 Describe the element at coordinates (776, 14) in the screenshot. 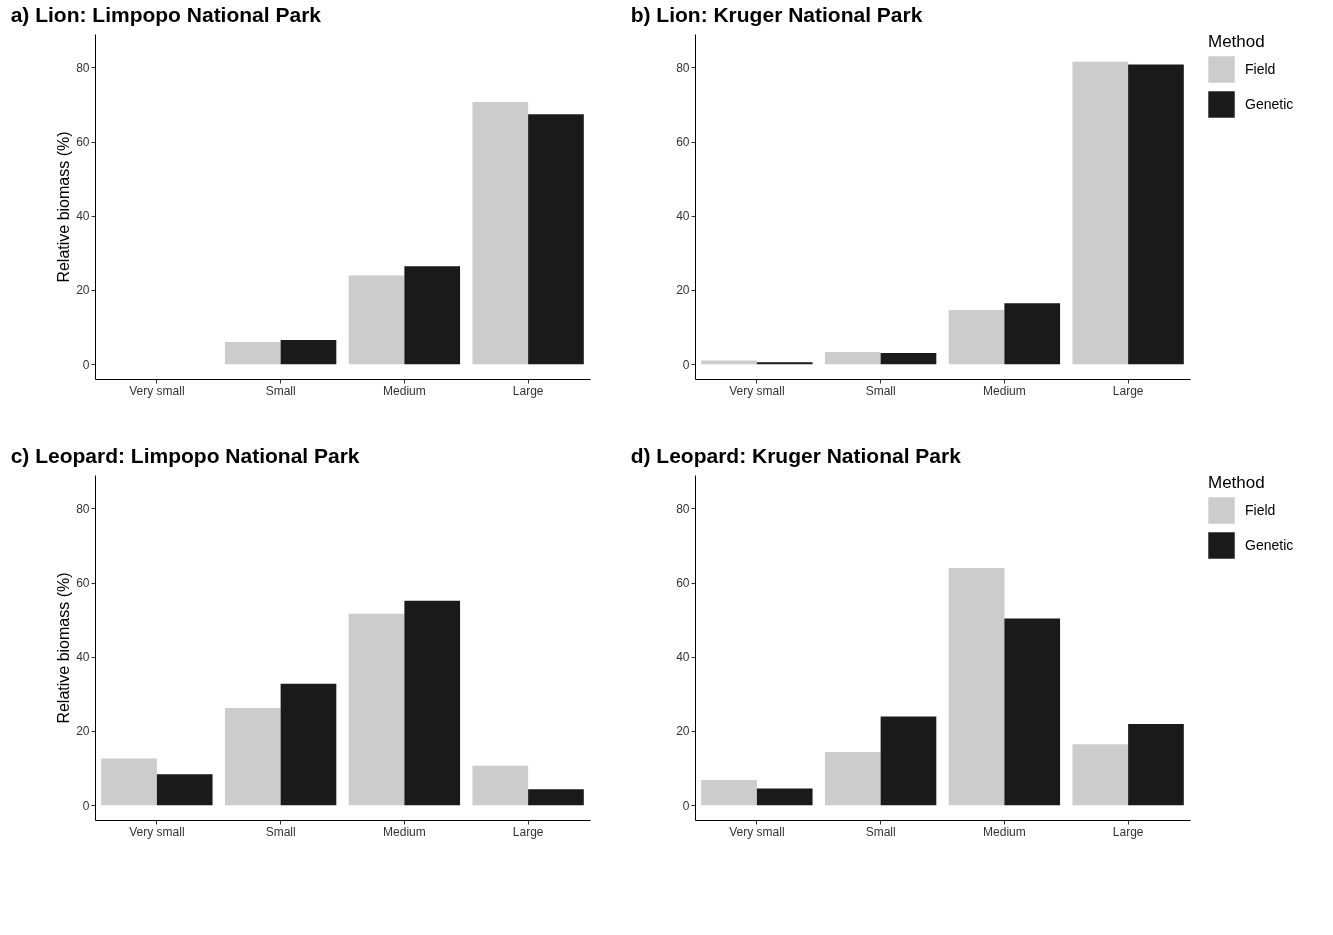

I see `chart-title: b) Lion: Kruger National Park` at that location.